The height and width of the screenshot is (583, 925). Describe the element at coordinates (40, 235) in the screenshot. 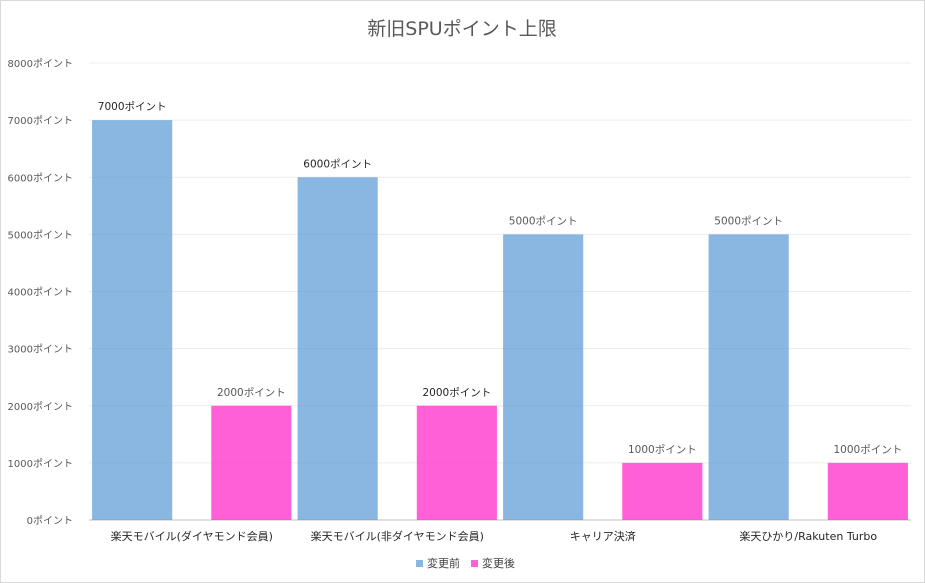

I see `y-tick-label: 5000ポイント` at that location.